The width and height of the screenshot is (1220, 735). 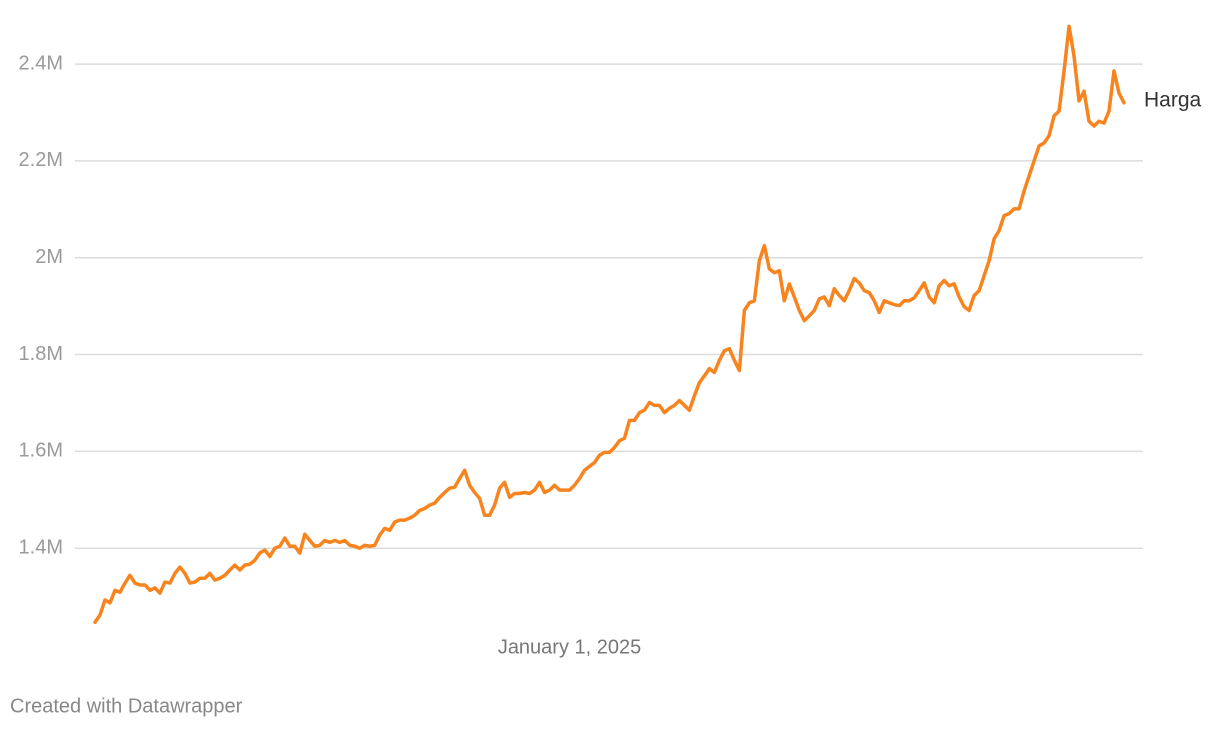 What do you see at coordinates (49, 257) in the screenshot?
I see `y-tick-label: 2M` at bounding box center [49, 257].